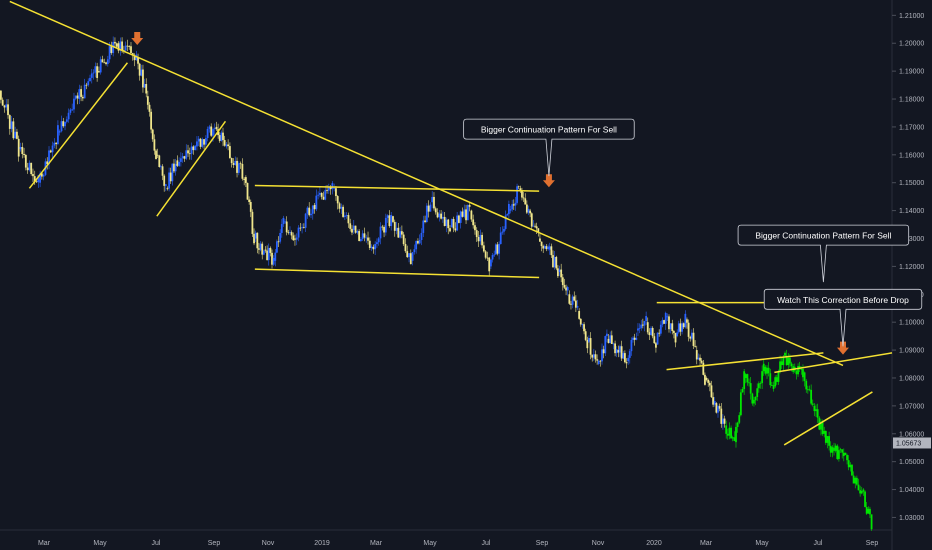  Describe the element at coordinates (843, 317) in the screenshot. I see `callout-box: Watch This Correction Before Drop` at that location.